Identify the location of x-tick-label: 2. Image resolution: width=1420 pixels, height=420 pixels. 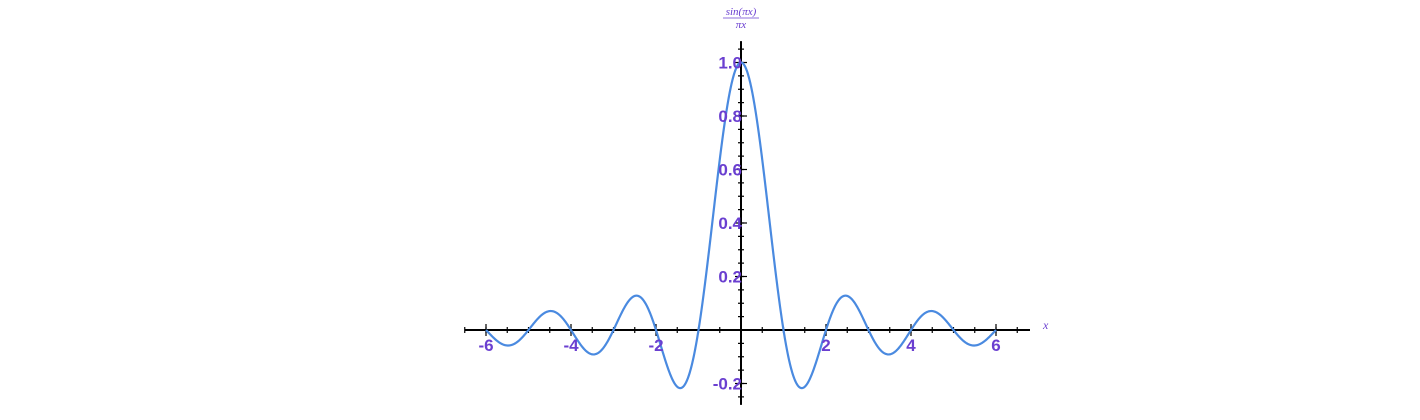
(825, 345).